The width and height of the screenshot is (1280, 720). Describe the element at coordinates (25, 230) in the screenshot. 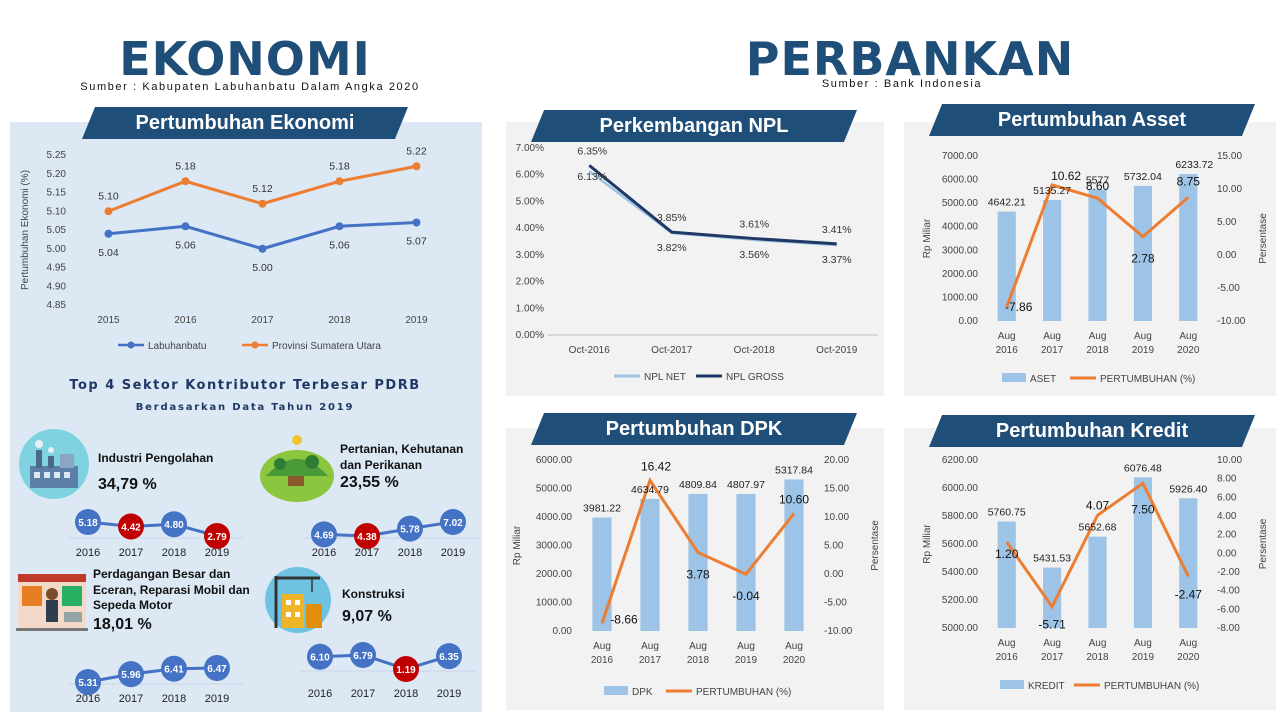

I see `y-axis-label: Pertumbuhan Ekonomi (%)` at that location.